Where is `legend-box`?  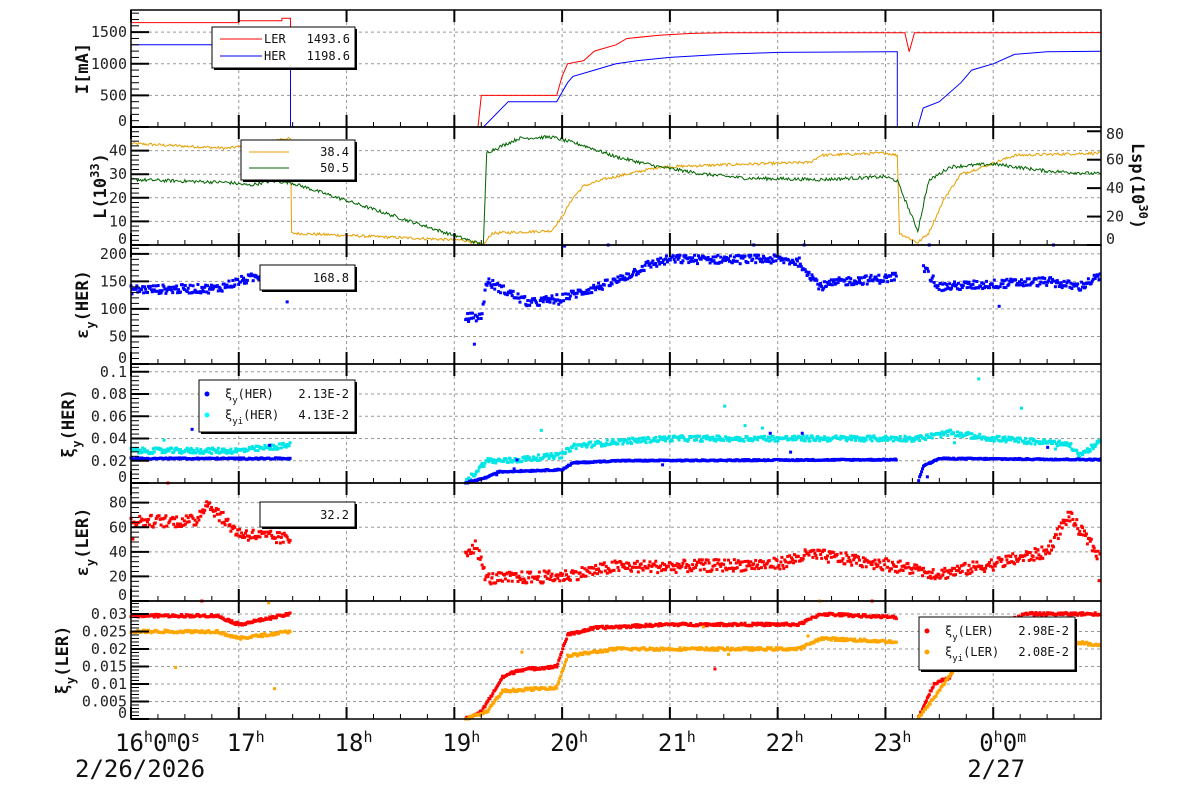
legend-box is located at coordinates (307, 277).